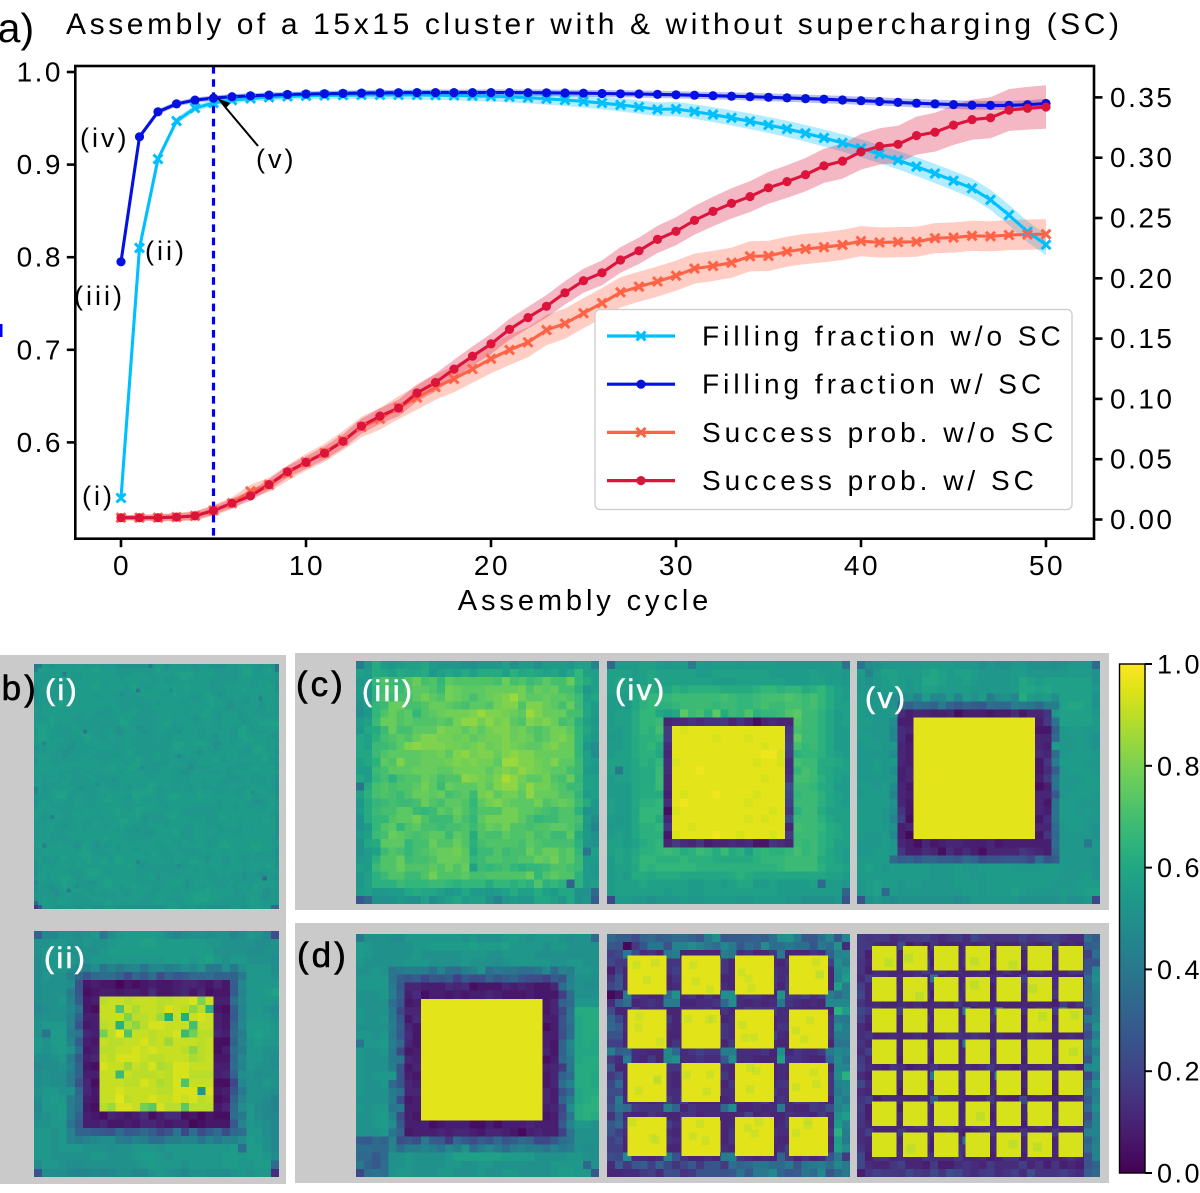 The width and height of the screenshot is (1200, 1193). Describe the element at coordinates (104, 138) in the screenshot. I see `svg-text: (iv)` at that location.